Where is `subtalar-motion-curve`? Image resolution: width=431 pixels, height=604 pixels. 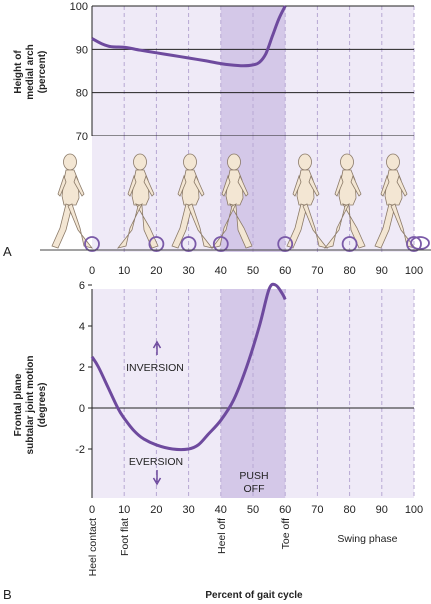
subtalar-motion-curve is located at coordinates (188, 367).